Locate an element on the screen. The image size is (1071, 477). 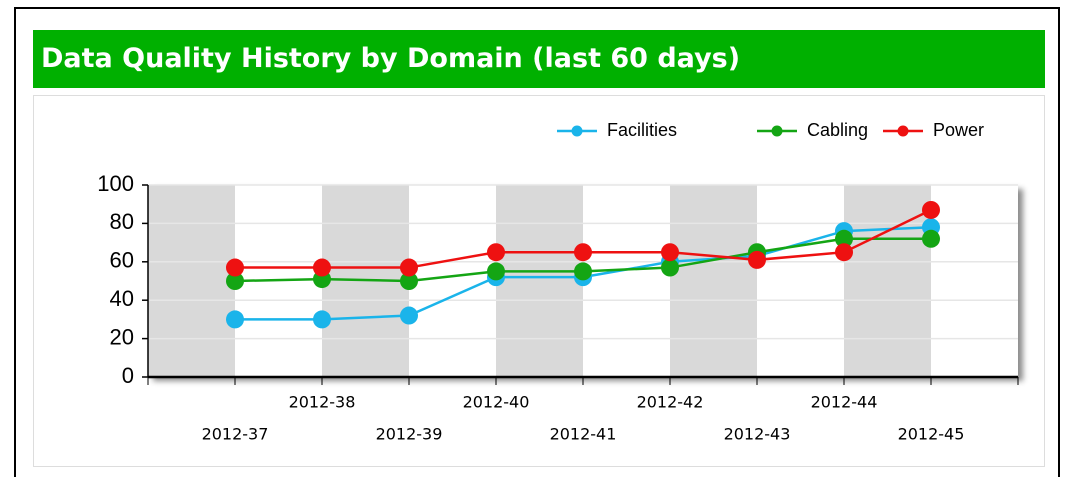
x-tick-label: 2012-44 is located at coordinates (844, 402).